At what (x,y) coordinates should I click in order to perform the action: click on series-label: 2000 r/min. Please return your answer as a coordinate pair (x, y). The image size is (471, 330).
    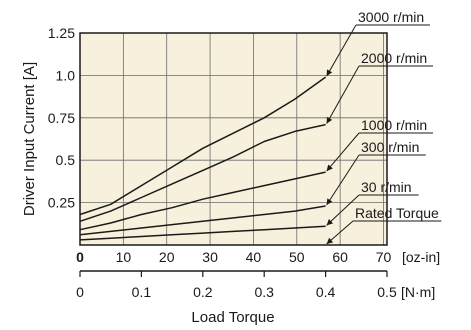
    Looking at the image, I should click on (394, 58).